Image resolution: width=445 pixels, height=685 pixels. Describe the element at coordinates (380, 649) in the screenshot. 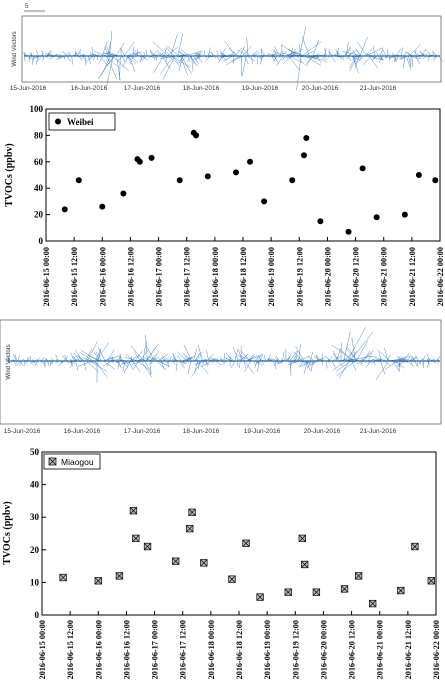

I see `x-tick-label: 2016-06-21 00:00` at that location.